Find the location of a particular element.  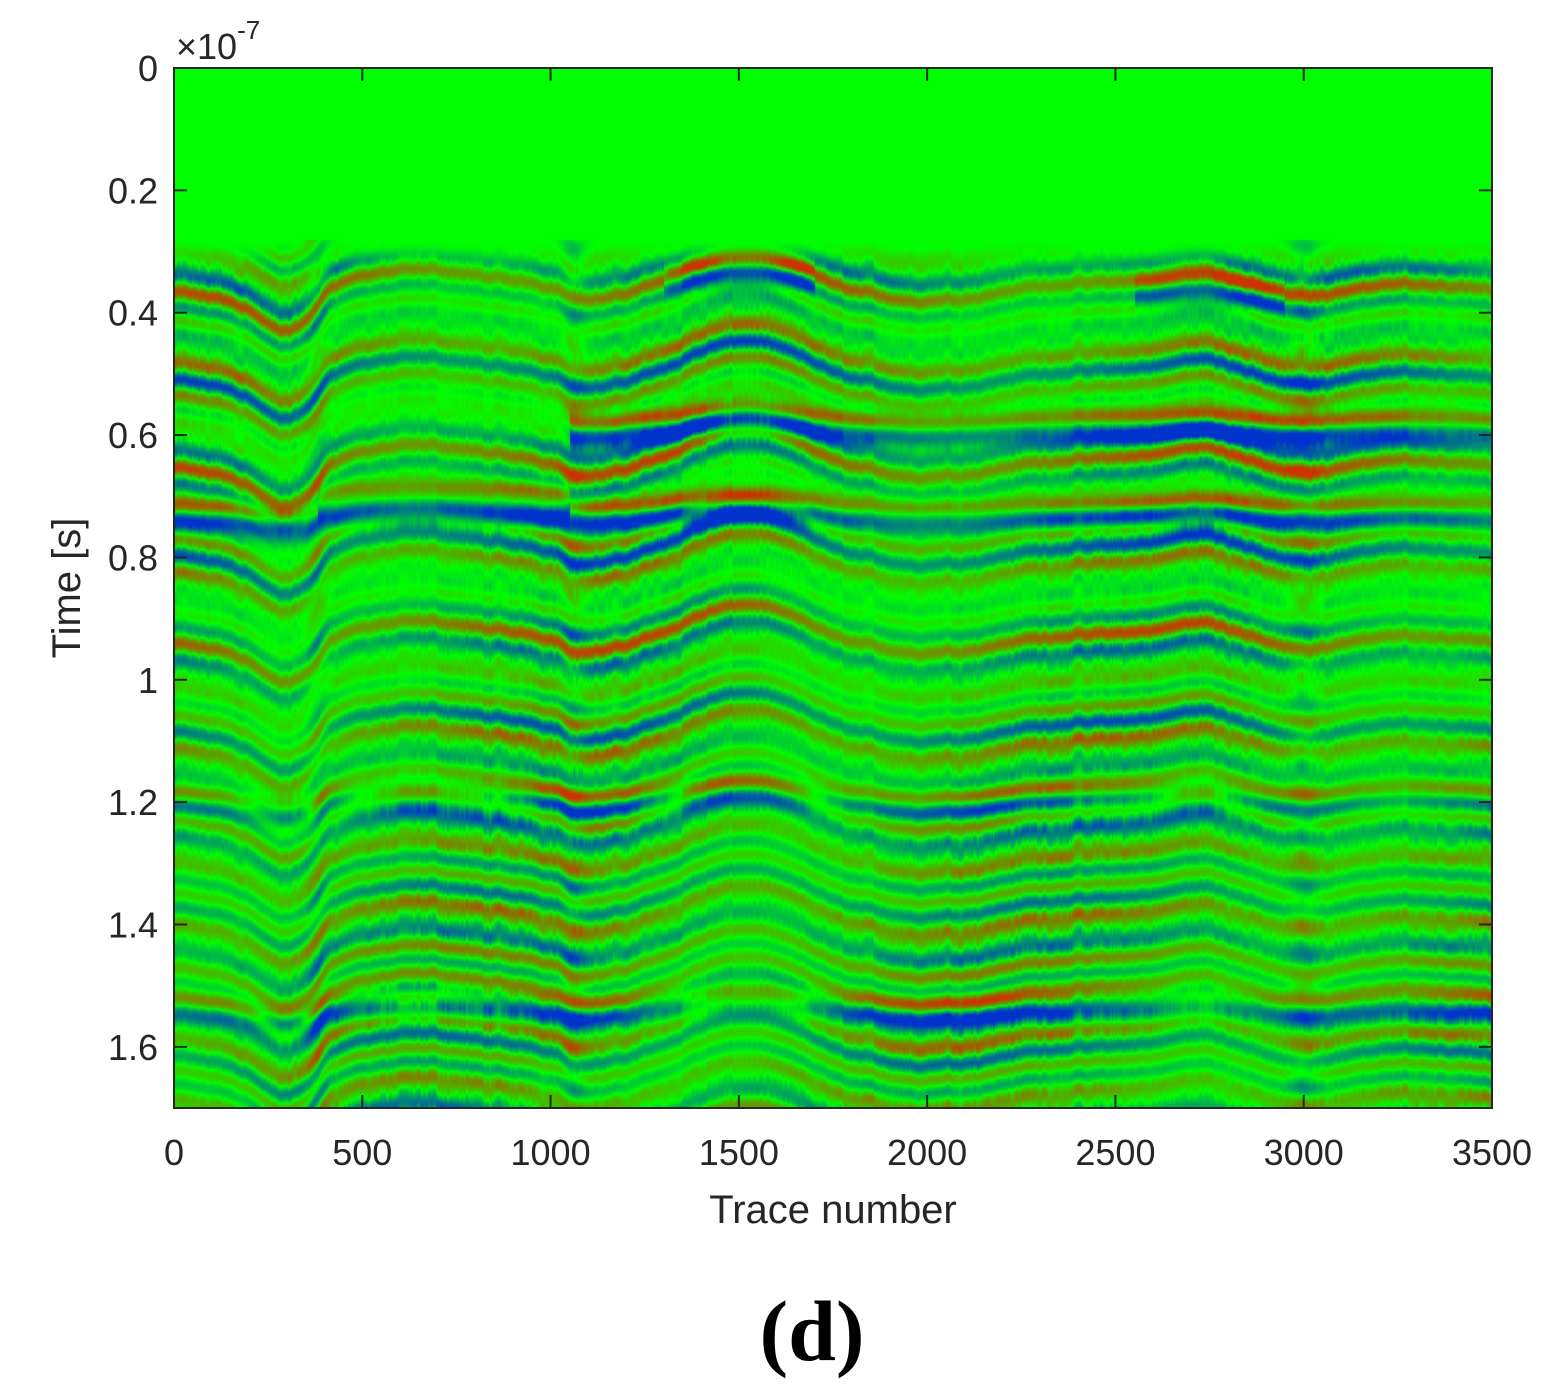

y-exponent-base: 10 is located at coordinates (217, 46).